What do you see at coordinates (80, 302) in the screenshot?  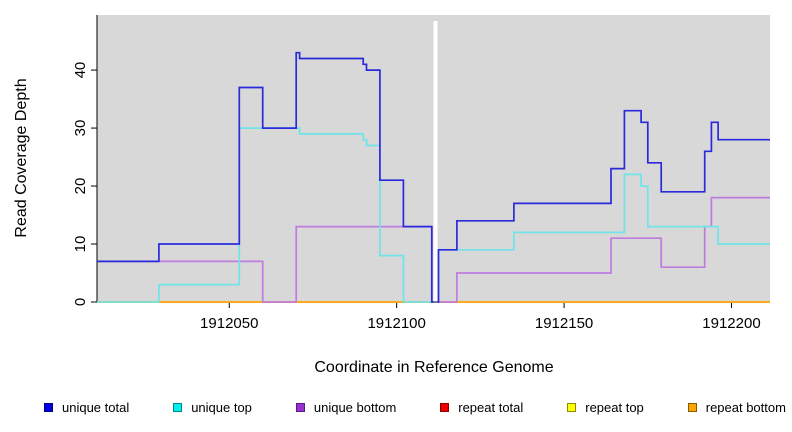 I see `y-tick-label: 0` at bounding box center [80, 302].